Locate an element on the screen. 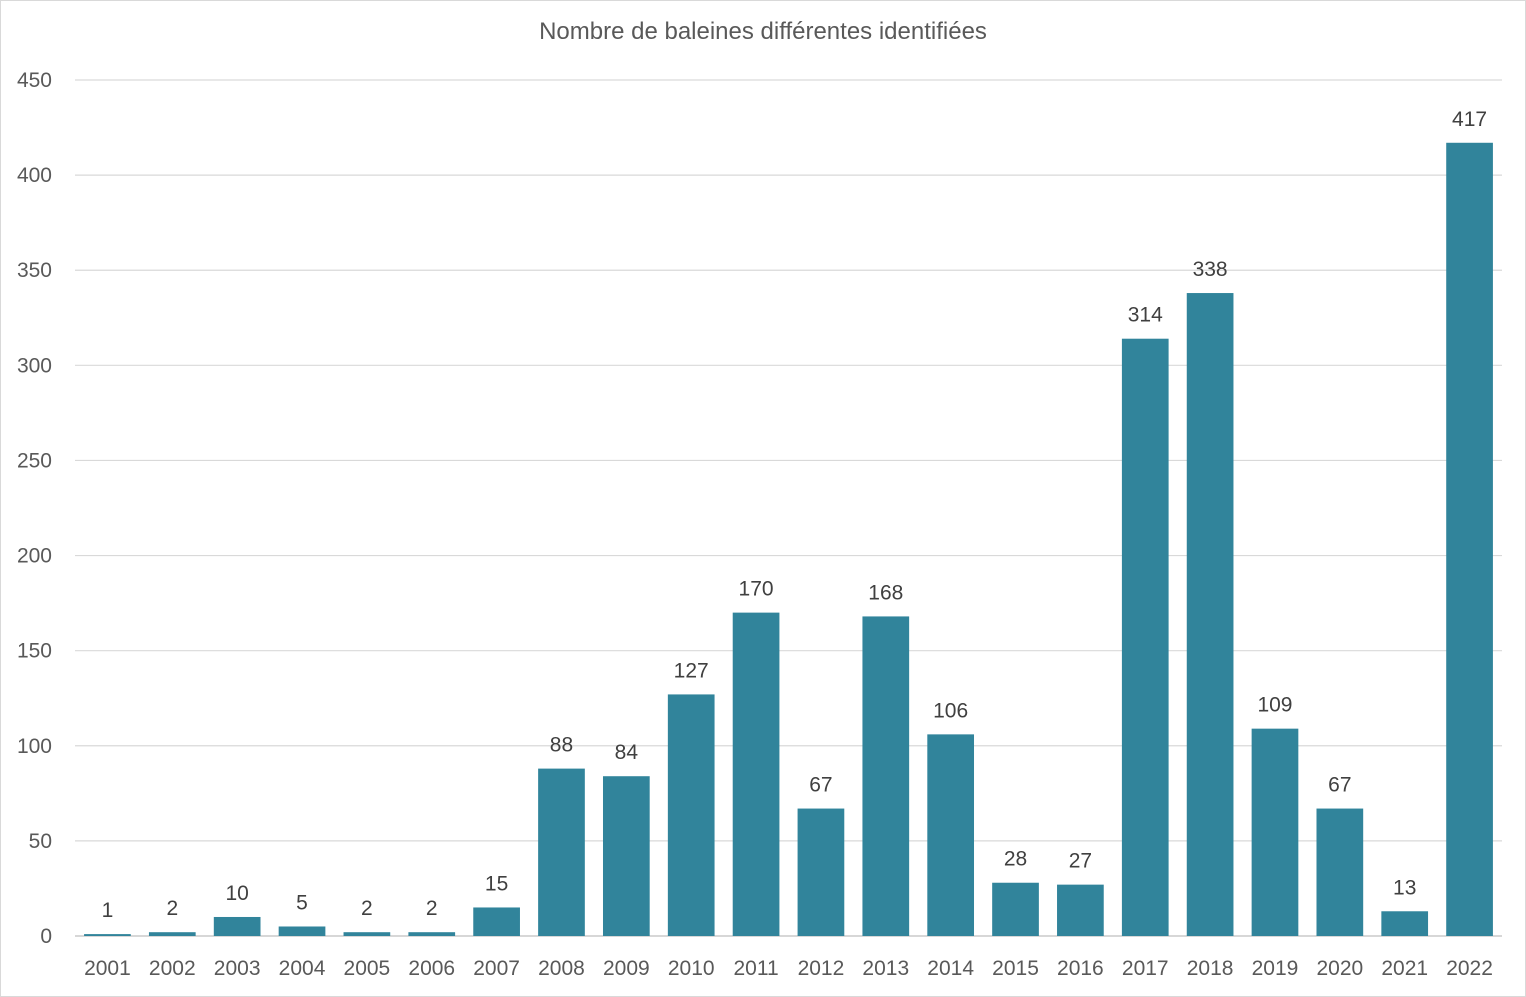 The width and height of the screenshot is (1526, 997). y-tick-label: 0 is located at coordinates (46, 936).